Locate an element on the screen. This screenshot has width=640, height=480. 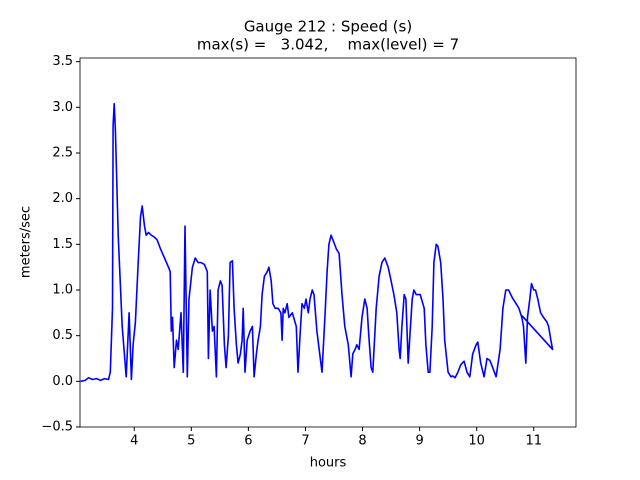
y-tick-label: 3.5 is located at coordinates (62, 61).